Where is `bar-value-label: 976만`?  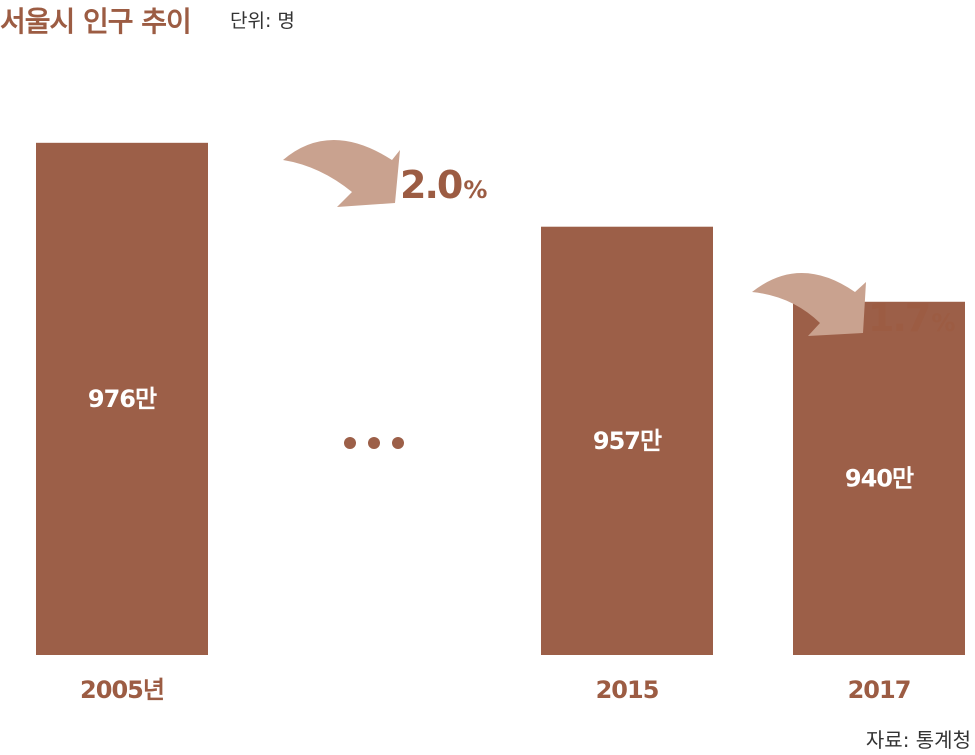 bar-value-label: 976만 is located at coordinates (122, 399).